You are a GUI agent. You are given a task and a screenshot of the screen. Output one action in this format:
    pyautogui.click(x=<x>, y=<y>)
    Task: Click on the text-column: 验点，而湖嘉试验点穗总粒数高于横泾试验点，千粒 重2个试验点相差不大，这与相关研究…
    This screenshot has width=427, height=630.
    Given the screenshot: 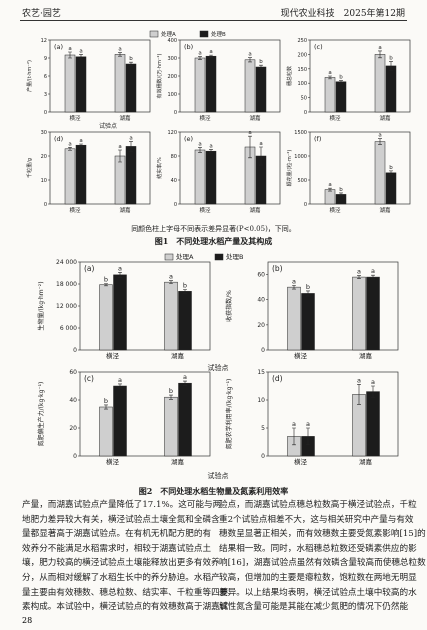 What is the action you would take?
    pyautogui.click(x=322, y=556)
    